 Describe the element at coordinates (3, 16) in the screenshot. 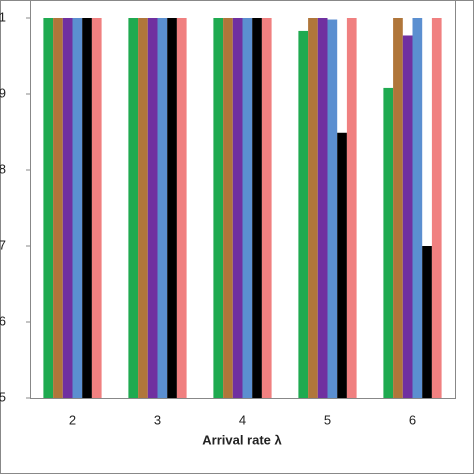

I see `y-tick-label: 1` at that location.